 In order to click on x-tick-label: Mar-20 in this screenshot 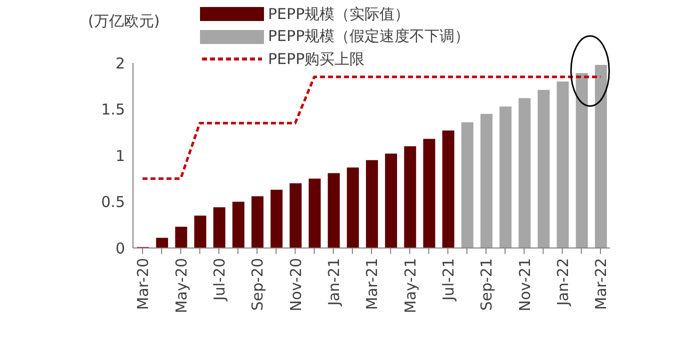, I will do `click(143, 284)`.